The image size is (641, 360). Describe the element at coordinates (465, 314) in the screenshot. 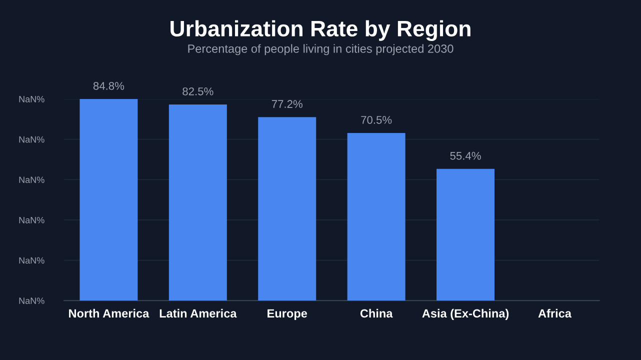

I see `x-tick-label: Asia (Ex-China)` at that location.